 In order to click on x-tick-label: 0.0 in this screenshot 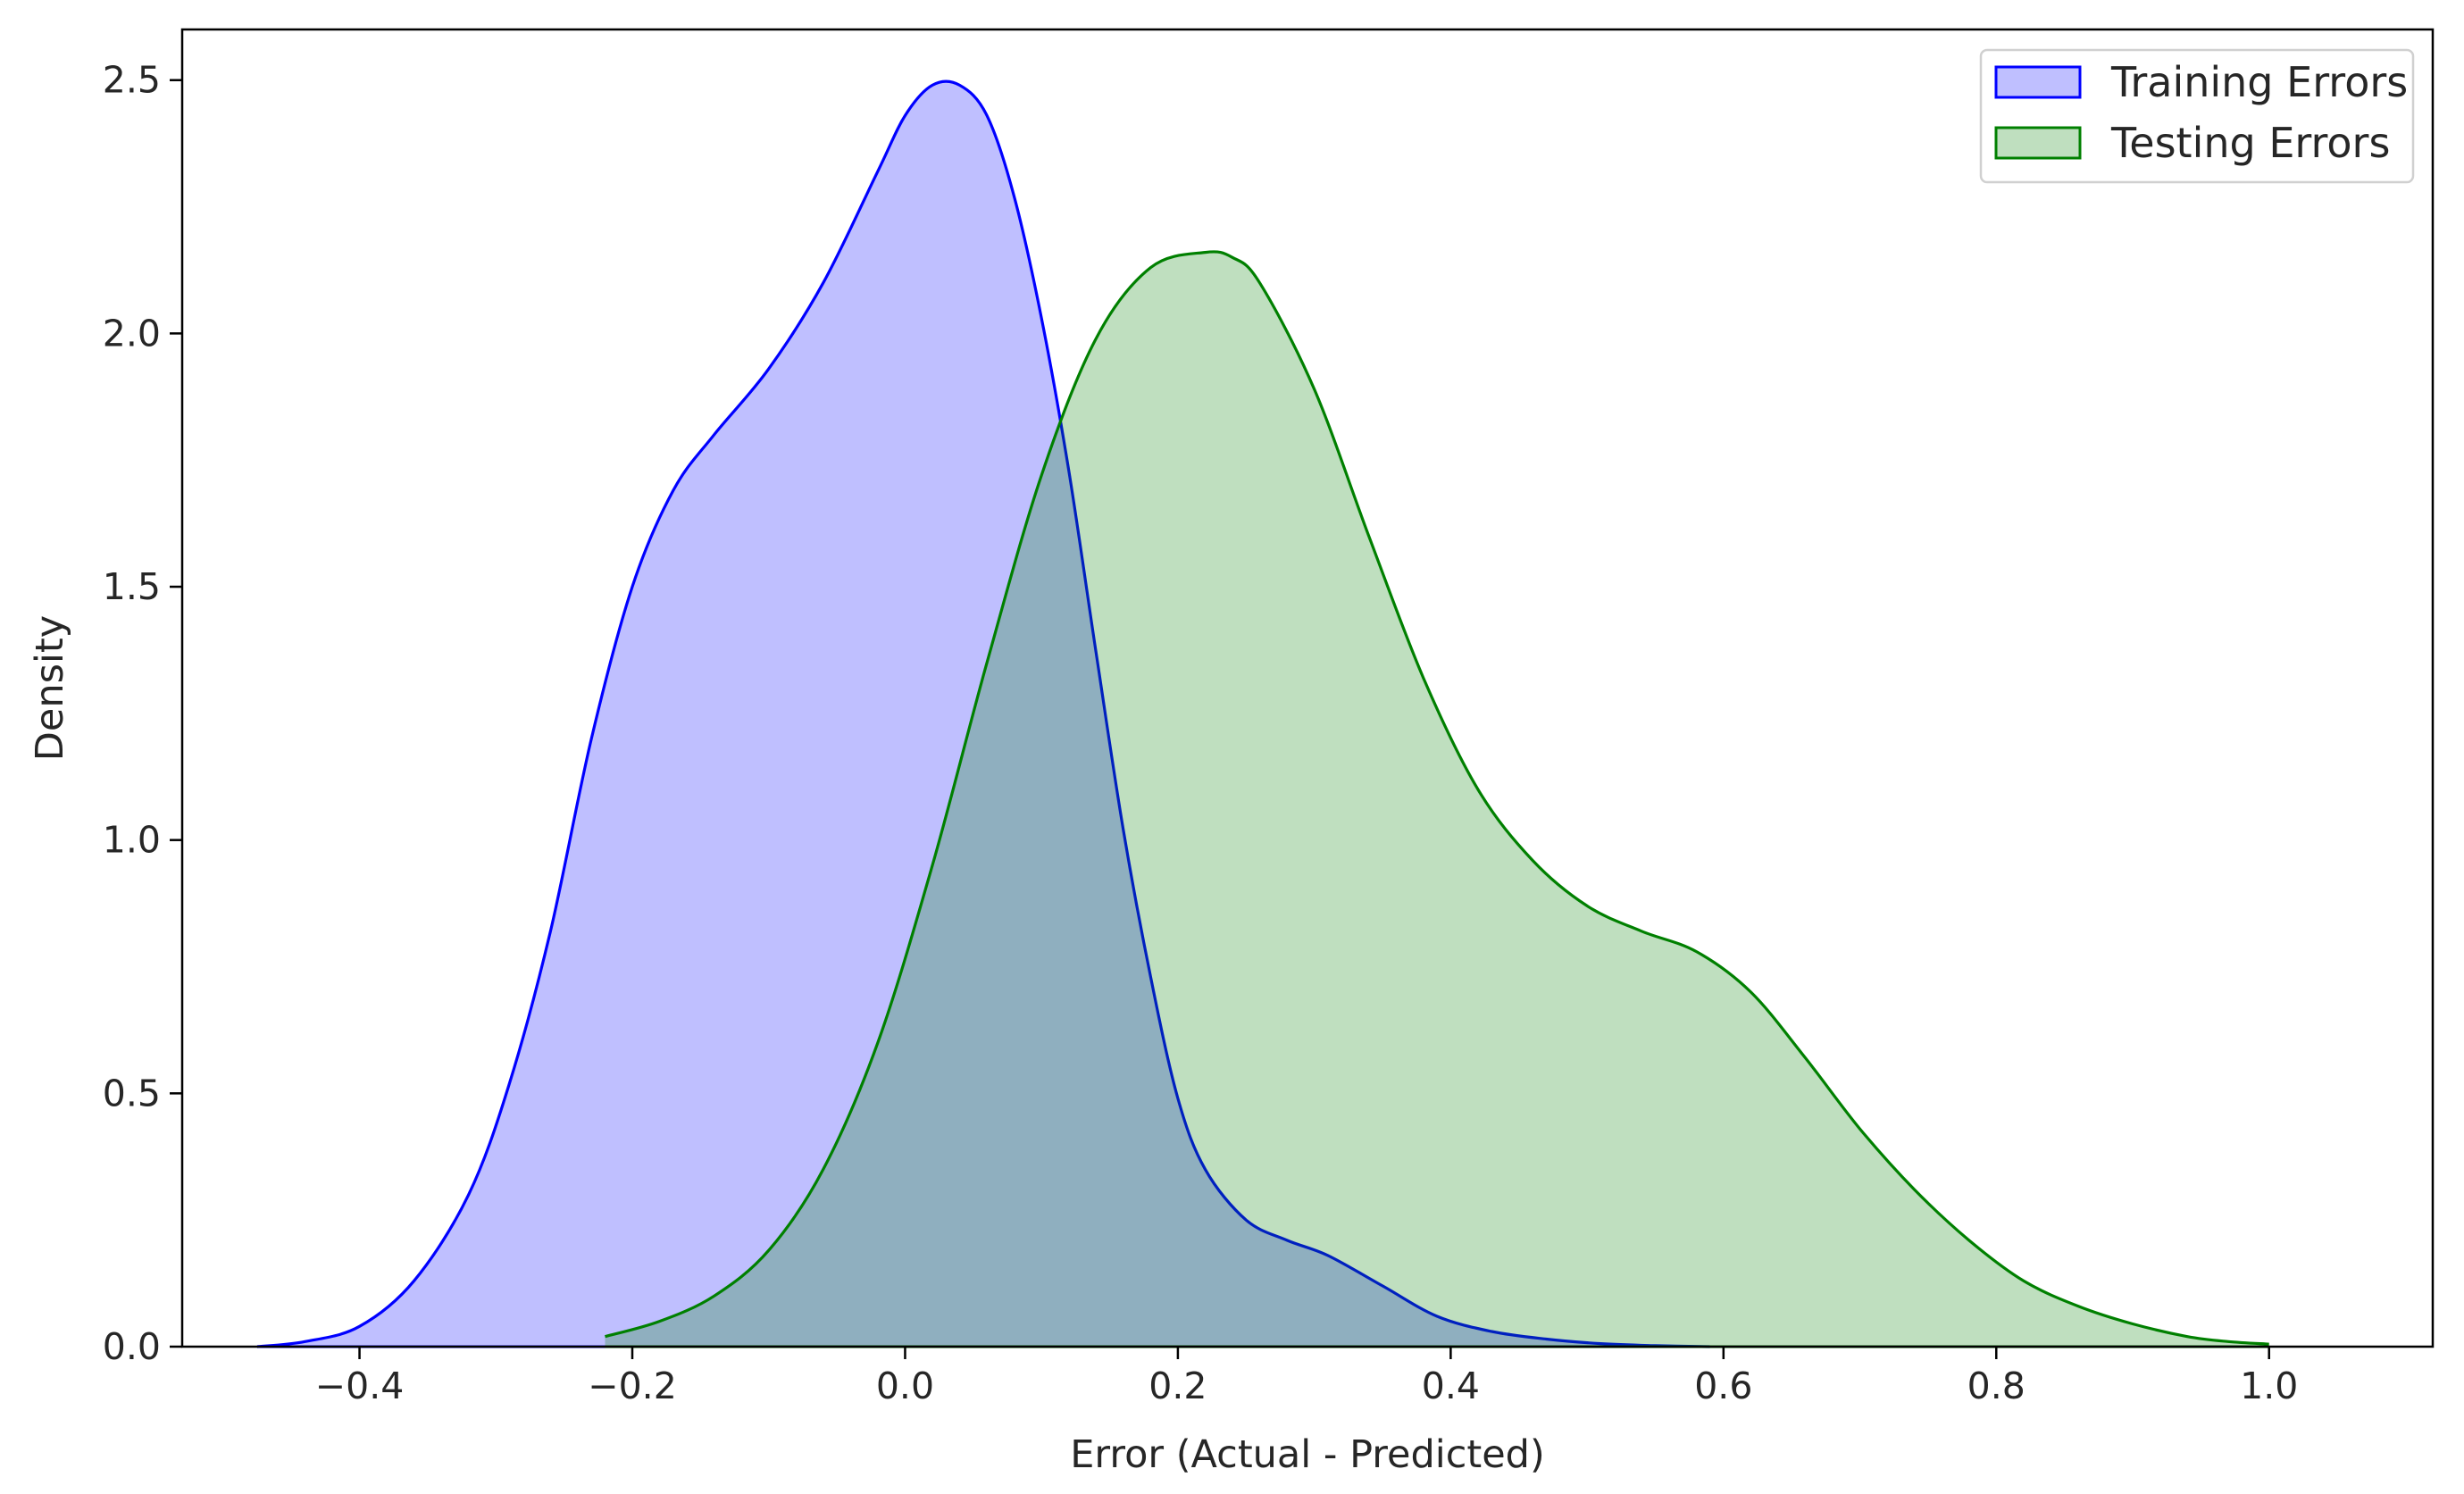, I will do `click(905, 1386)`.